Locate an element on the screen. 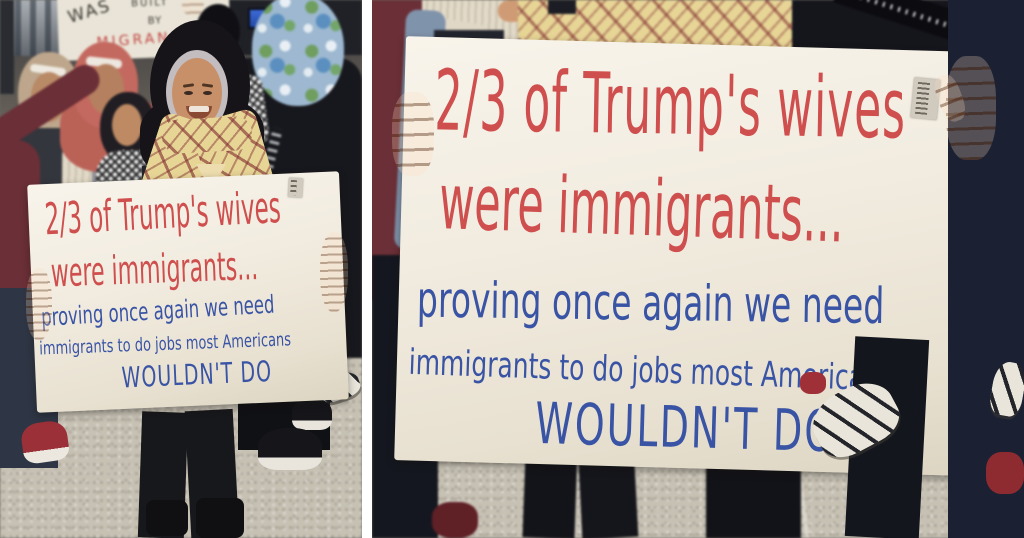 This screenshot has width=1024, height=538. face is located at coordinates (127, 125).